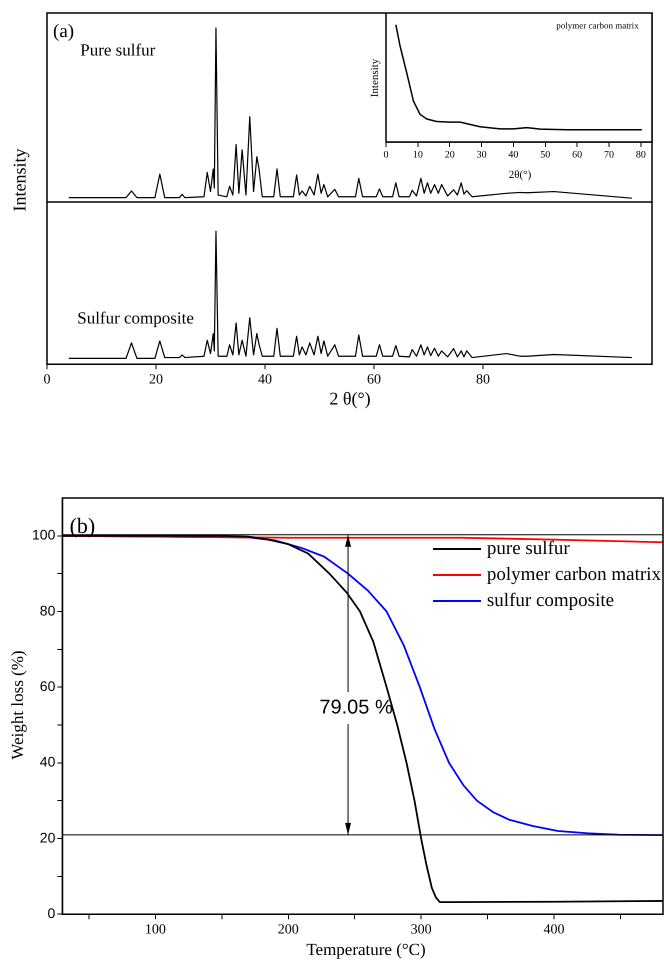 Image resolution: width=664 pixels, height=968 pixels. I want to click on x-tick-label: 70, so click(609, 155).